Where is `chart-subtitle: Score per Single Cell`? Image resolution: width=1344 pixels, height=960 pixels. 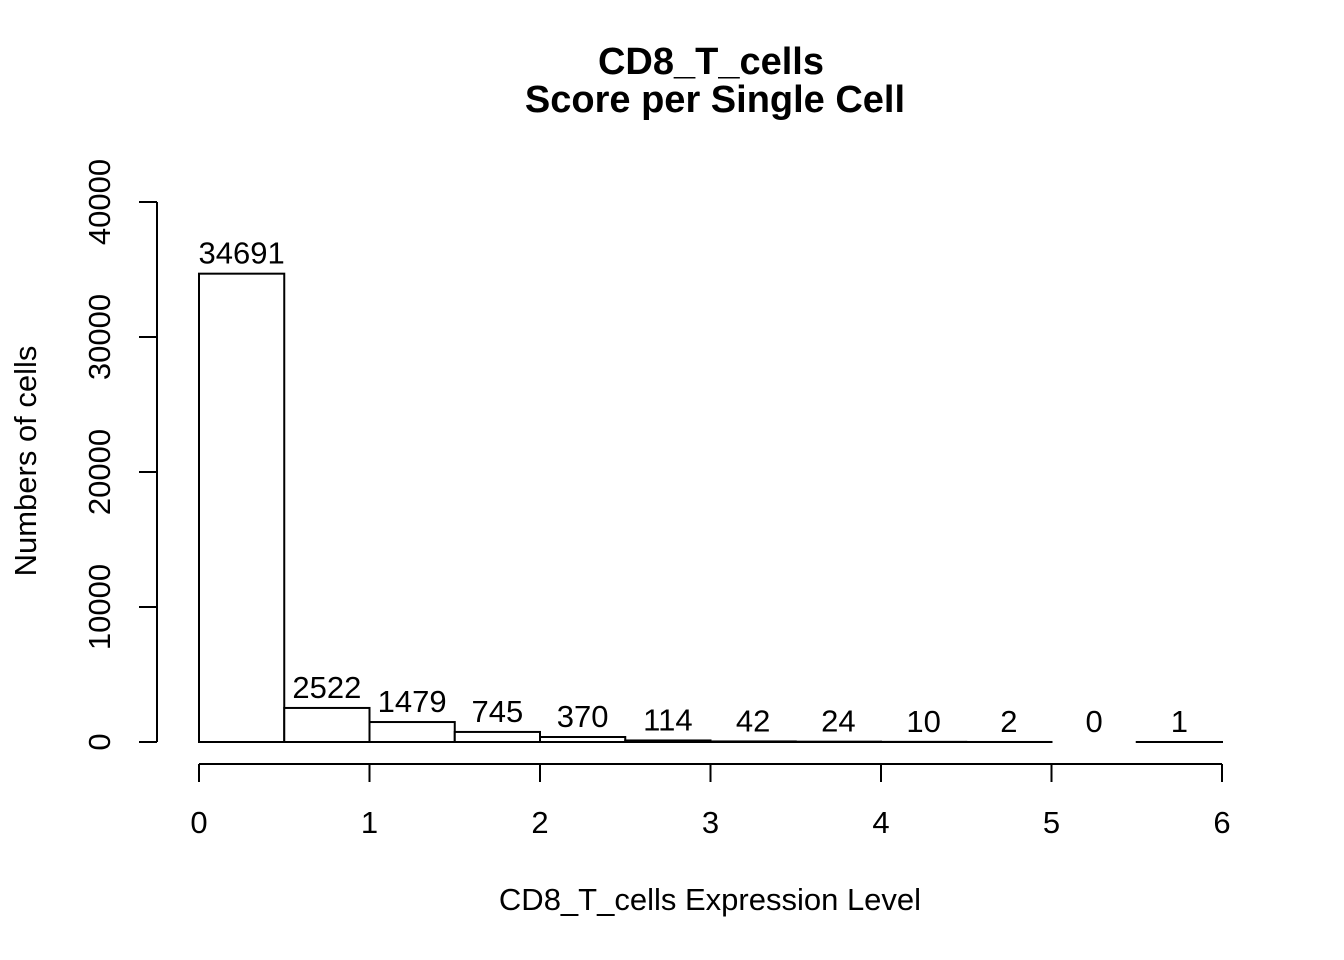 chart-subtitle: Score per Single Cell is located at coordinates (715, 100).